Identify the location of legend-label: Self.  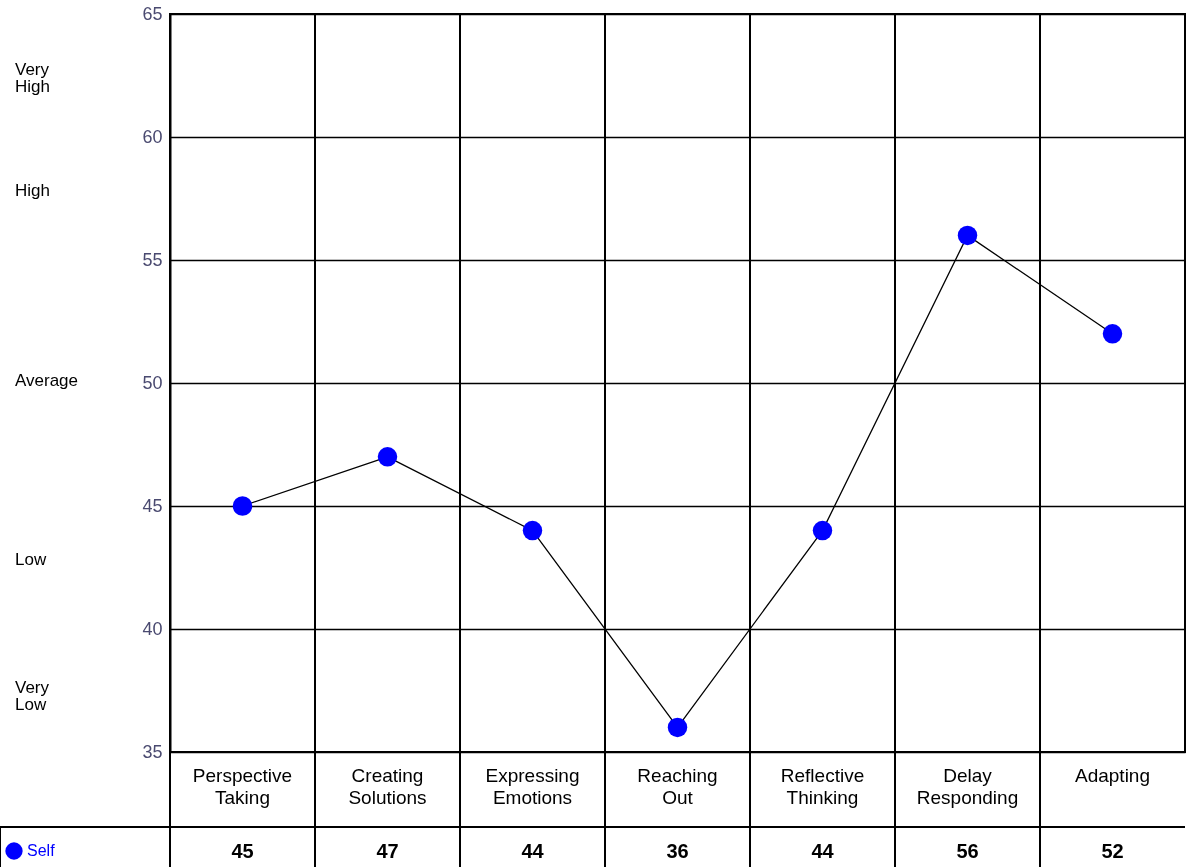
(41, 850).